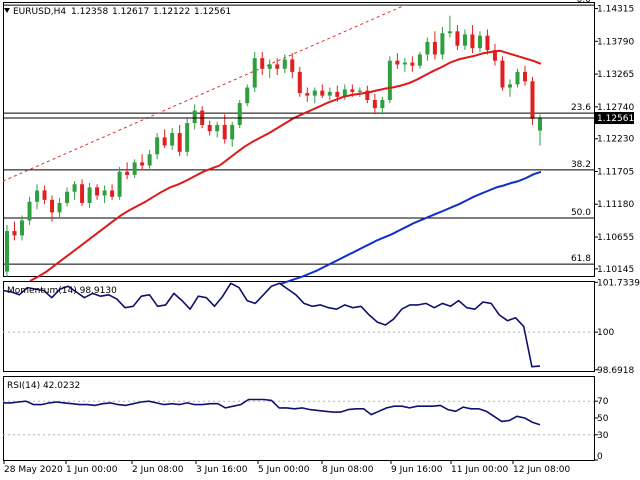 This screenshot has height=480, width=640. What do you see at coordinates (615, 238) in the screenshot?
I see `y-tick-label: 1.10655` at bounding box center [615, 238].